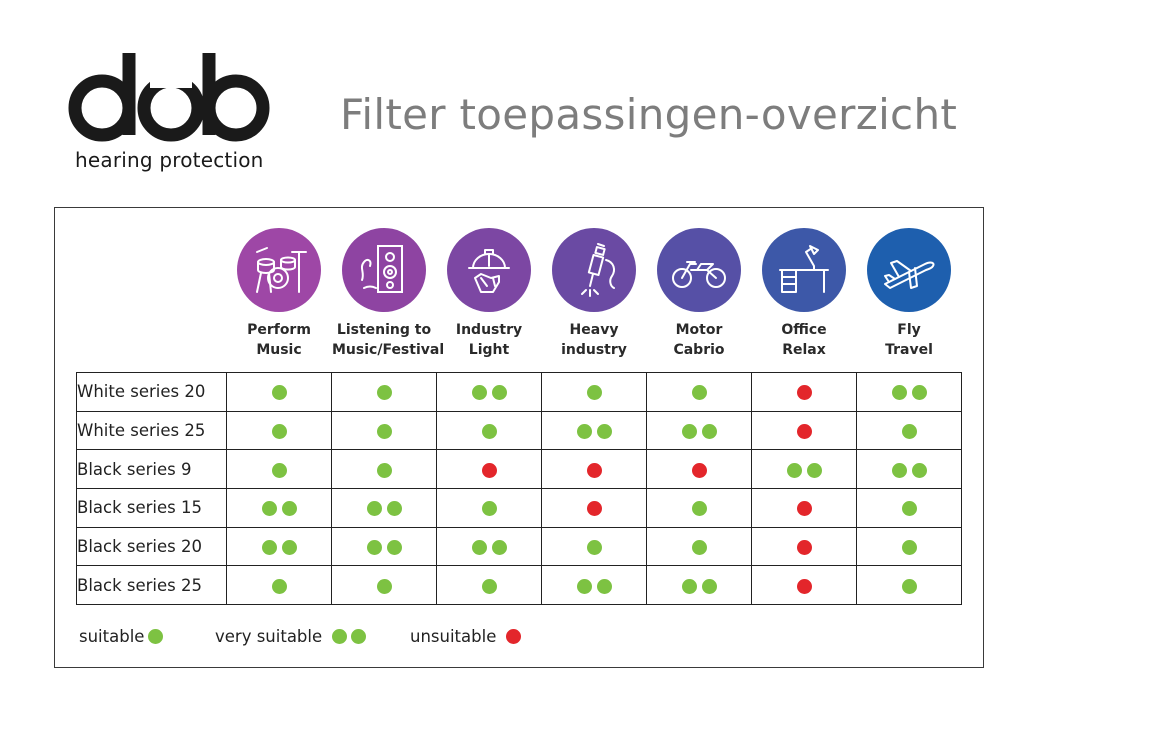  What do you see at coordinates (489, 271) in the screenshot?
I see `hardhat-gloves-icon` at bounding box center [489, 271].